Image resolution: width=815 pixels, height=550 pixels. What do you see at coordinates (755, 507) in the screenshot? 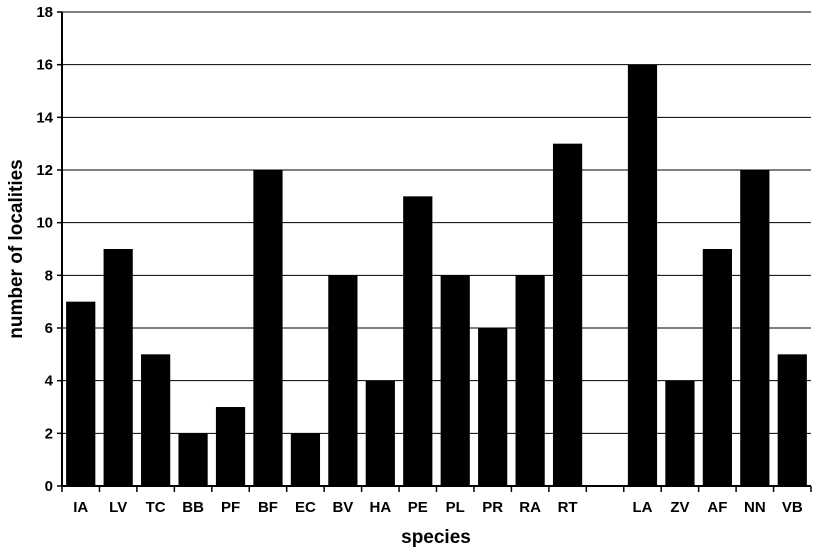
I see `x-tick-label: NN` at bounding box center [755, 507].